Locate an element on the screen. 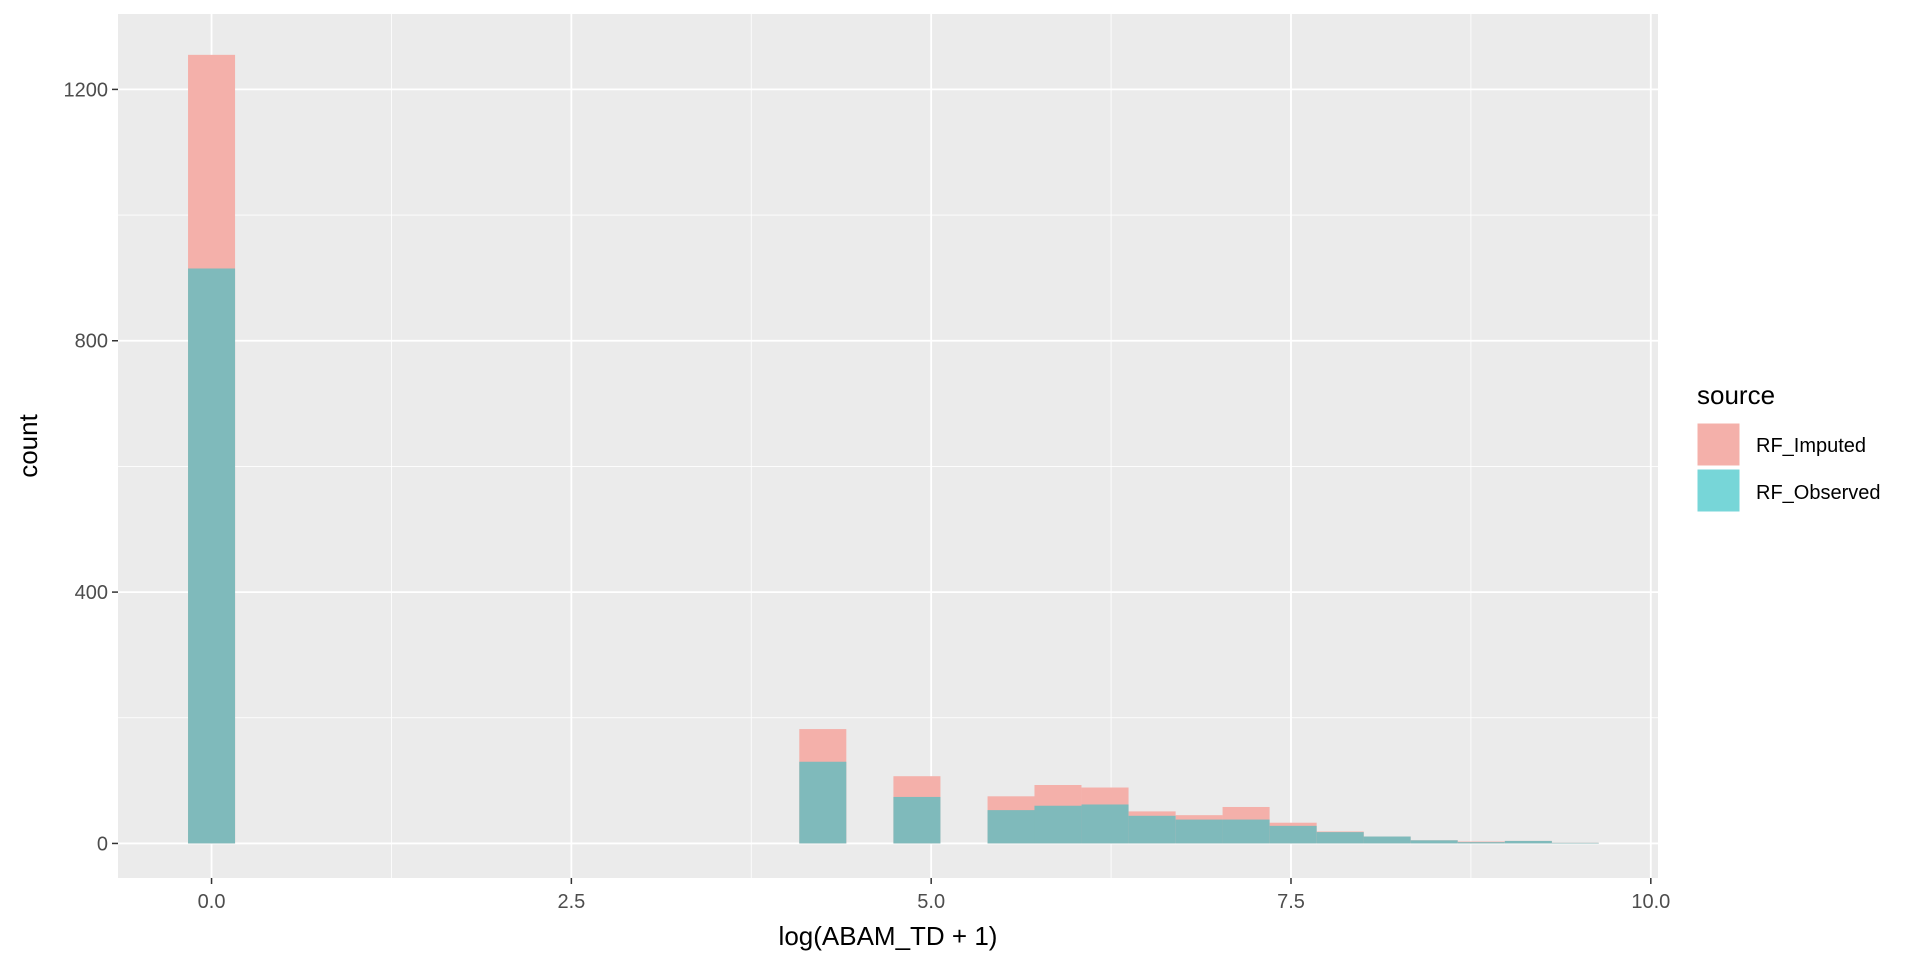 This screenshot has width=1920, height=960. y-tick-label: 1200 is located at coordinates (86, 90).